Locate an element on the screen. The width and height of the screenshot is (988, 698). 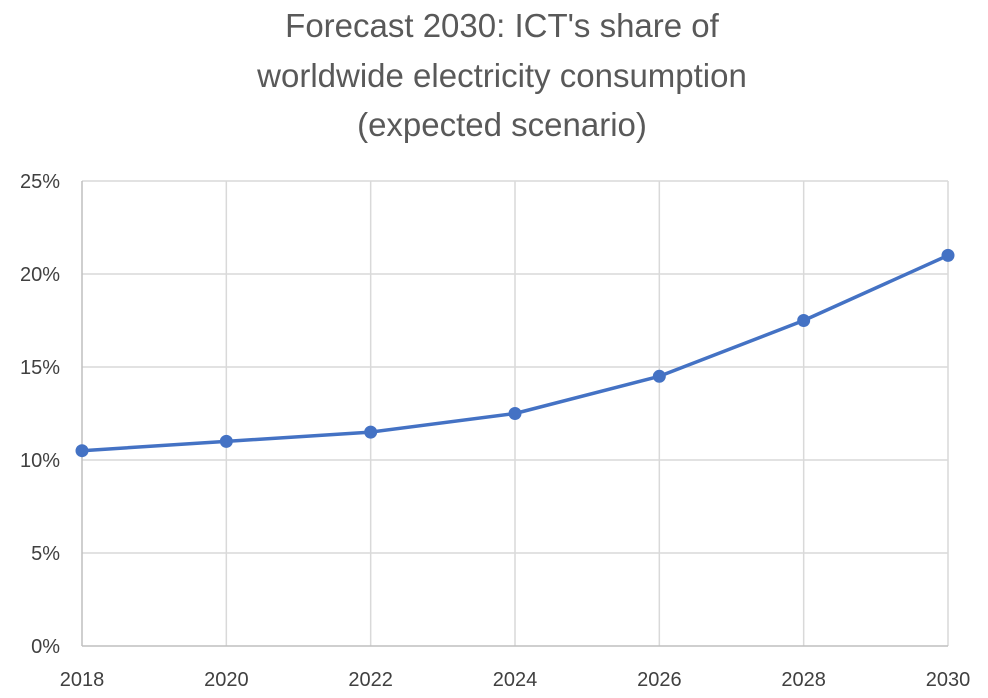
chart-title-line-2: worldwide electricity consumption is located at coordinates (501, 75).